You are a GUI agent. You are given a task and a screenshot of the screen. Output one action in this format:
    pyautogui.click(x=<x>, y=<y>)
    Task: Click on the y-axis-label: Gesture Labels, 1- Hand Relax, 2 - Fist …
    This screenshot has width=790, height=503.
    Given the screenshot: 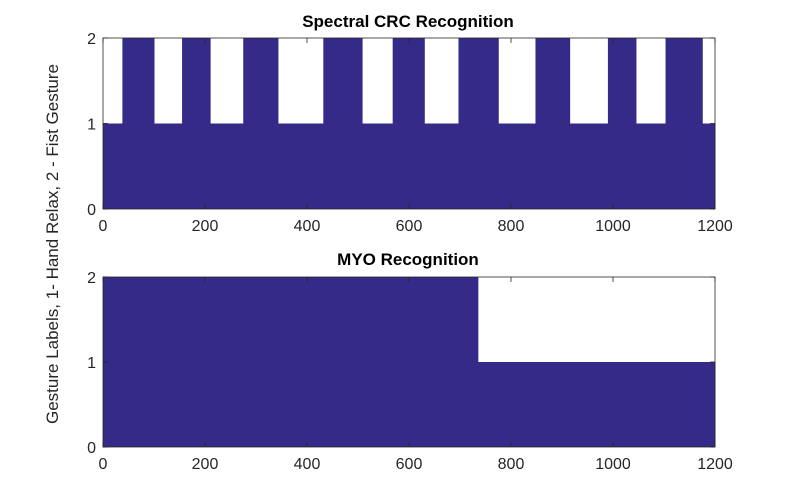 What is the action you would take?
    pyautogui.click(x=52, y=244)
    